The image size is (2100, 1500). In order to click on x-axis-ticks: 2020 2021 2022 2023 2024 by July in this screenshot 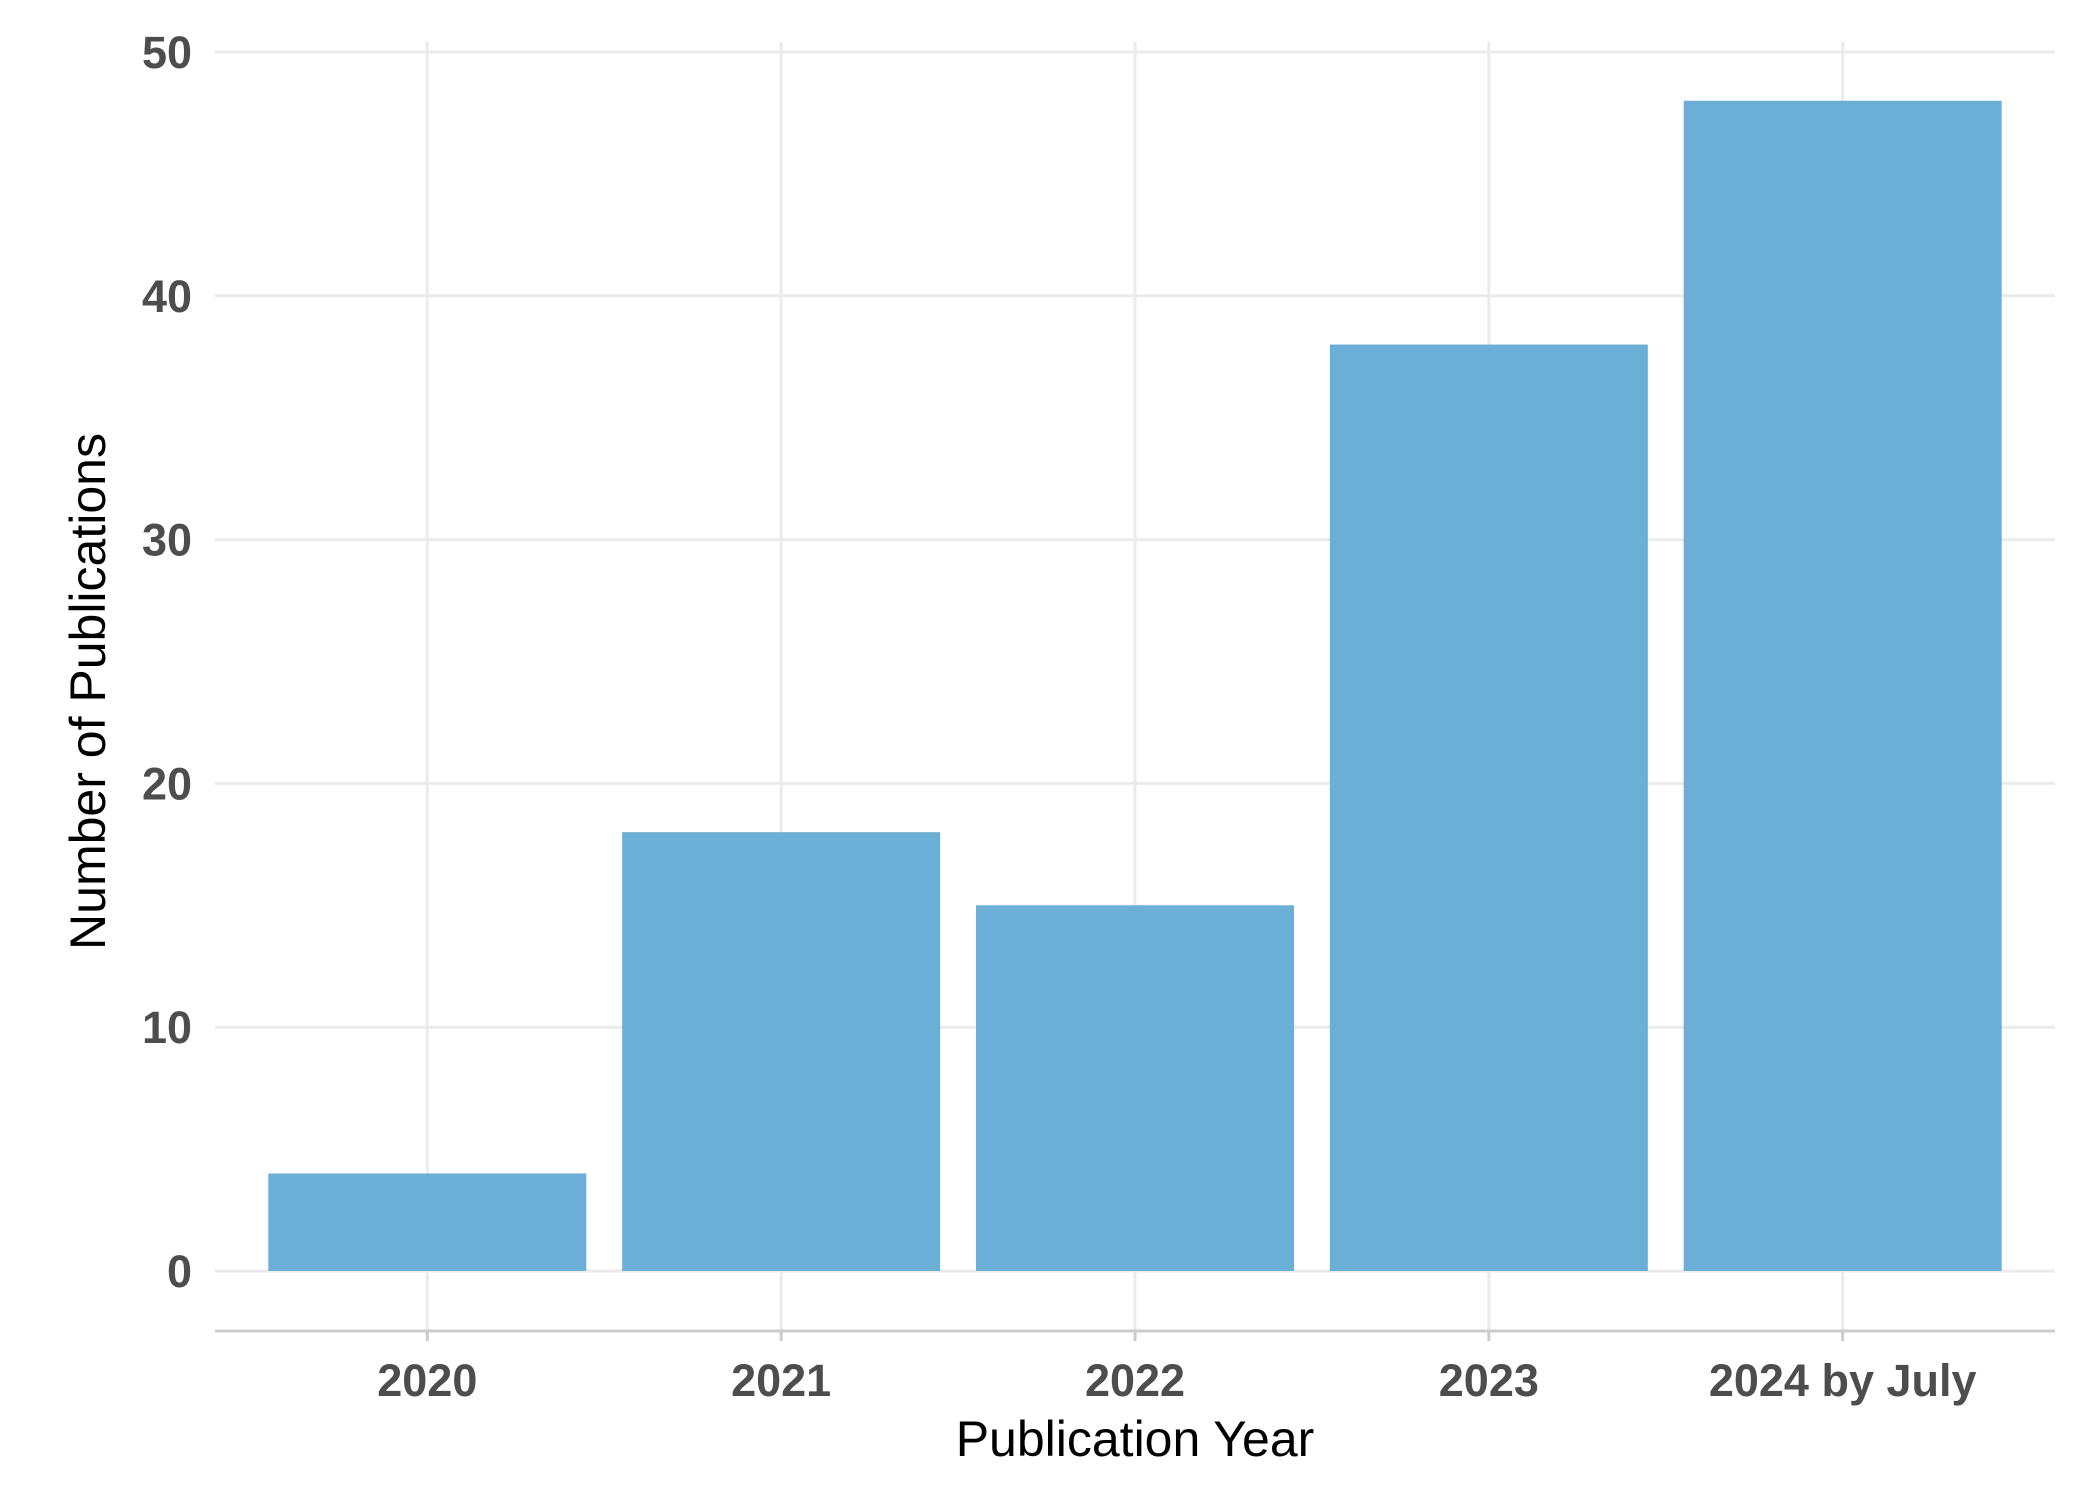, I will do `click(1177, 1368)`.